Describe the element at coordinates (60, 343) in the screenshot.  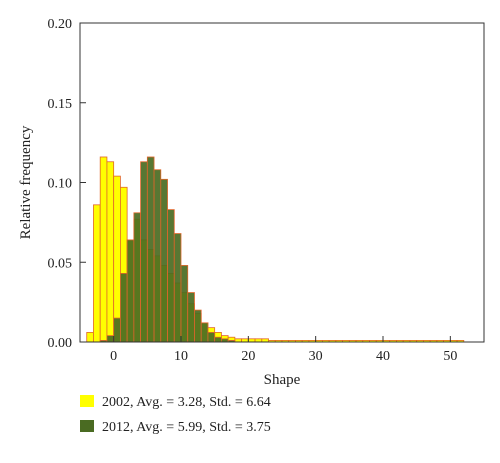
I see `y-tick-label: 0.00` at that location.